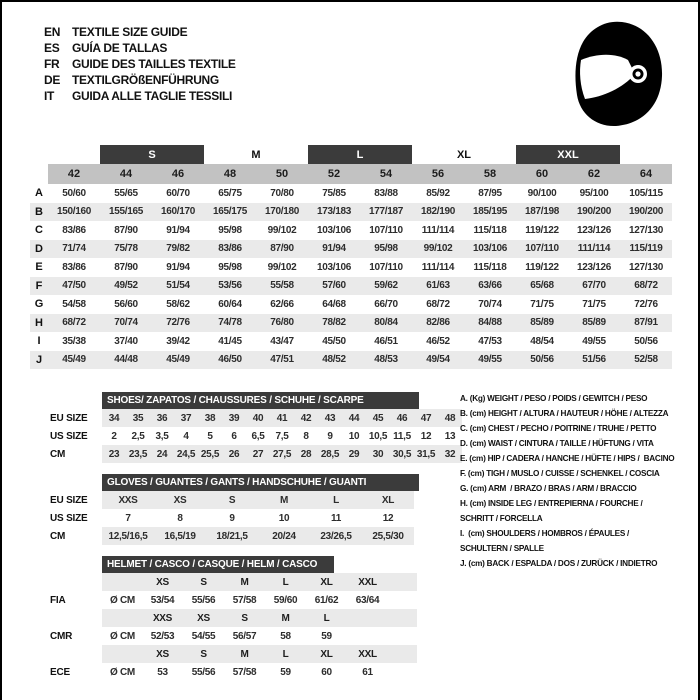 The image size is (700, 700). What do you see at coordinates (386, 230) in the screenshot?
I see `measurement-value: 107/110` at bounding box center [386, 230].